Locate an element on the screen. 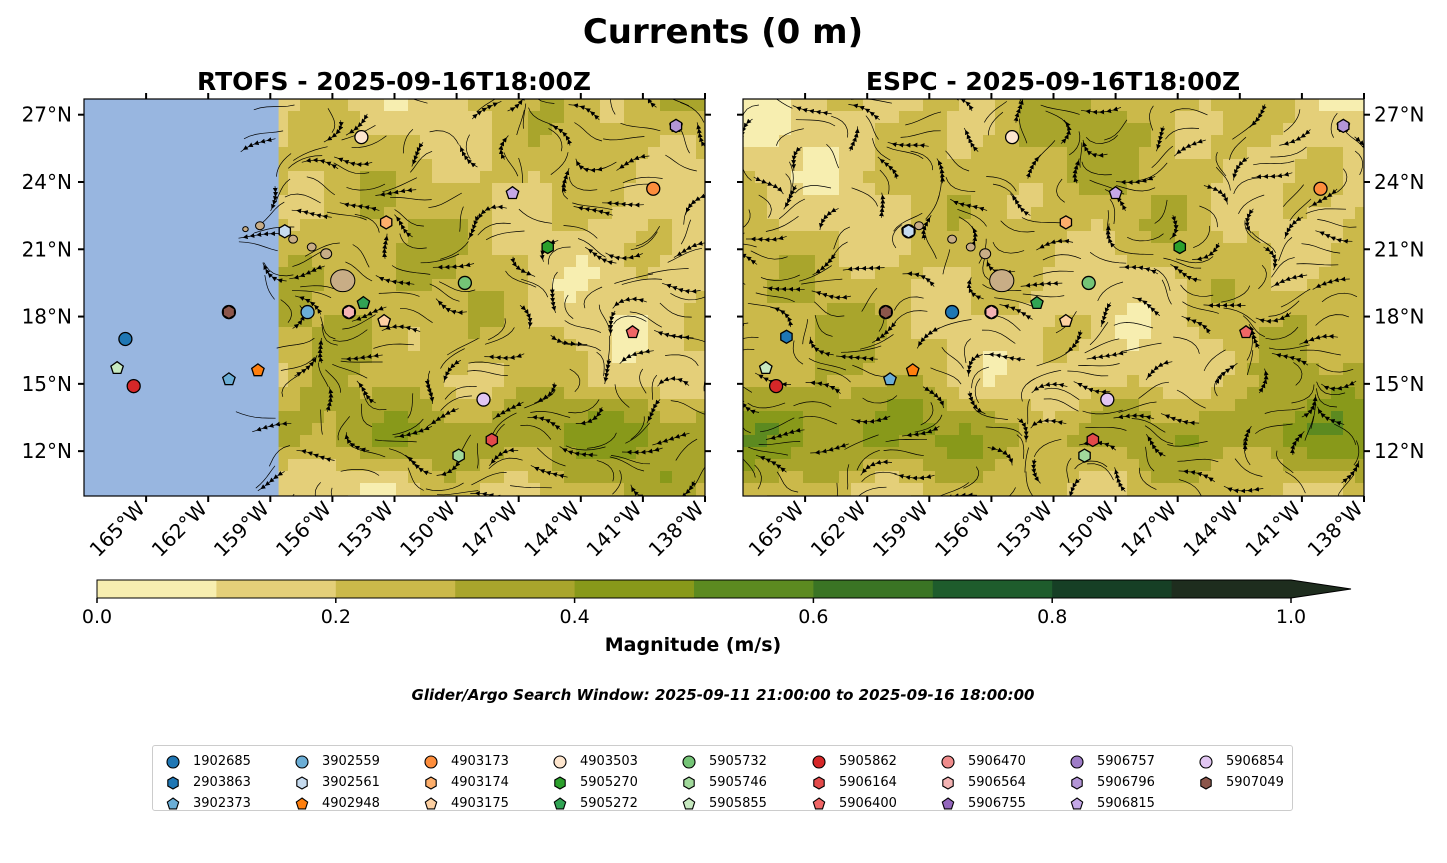 The image size is (1447, 863). x-tick-label: 153°W is located at coordinates (1024, 528).